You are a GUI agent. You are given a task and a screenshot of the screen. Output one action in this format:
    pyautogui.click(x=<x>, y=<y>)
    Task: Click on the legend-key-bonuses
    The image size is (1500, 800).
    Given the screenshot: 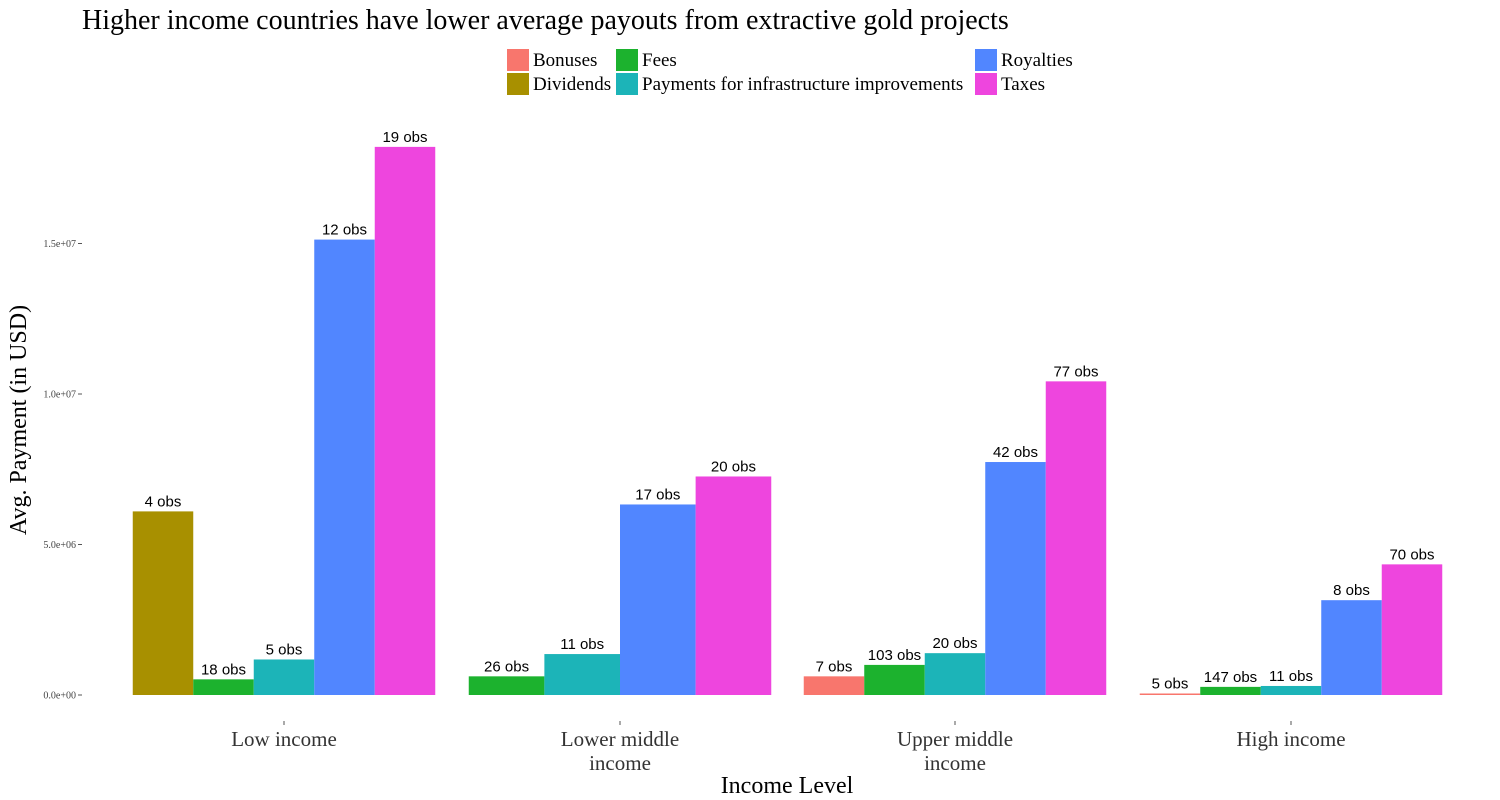 What is the action you would take?
    pyautogui.click(x=518, y=60)
    